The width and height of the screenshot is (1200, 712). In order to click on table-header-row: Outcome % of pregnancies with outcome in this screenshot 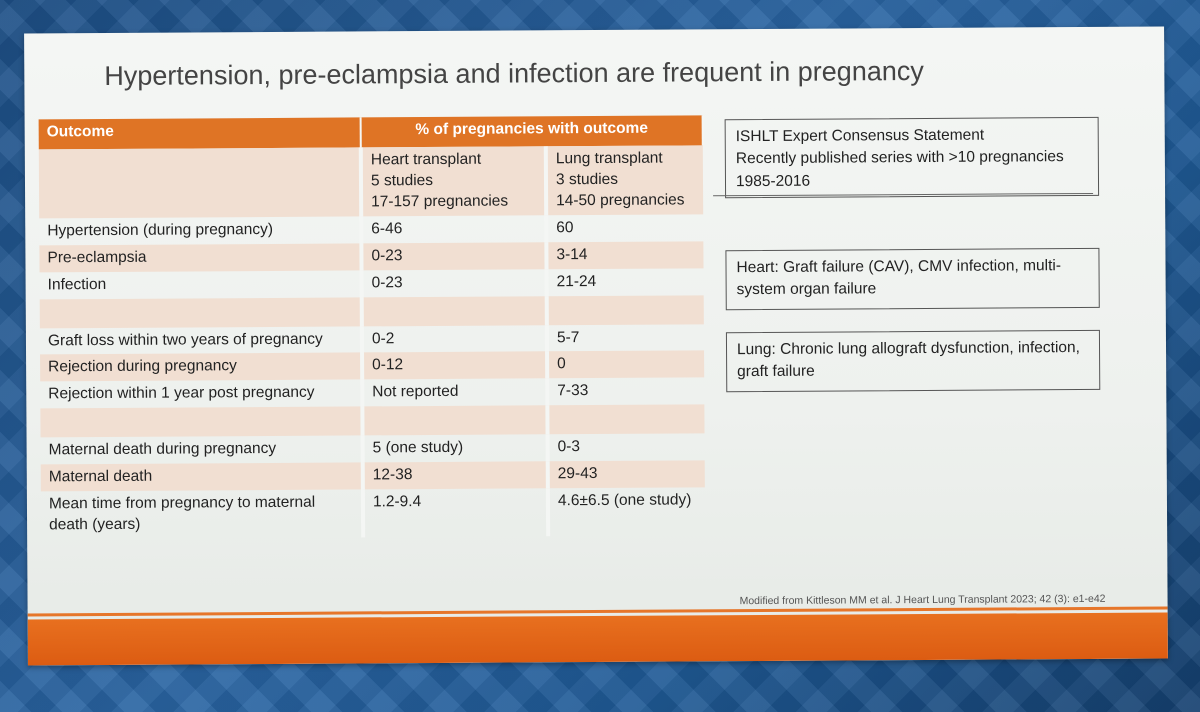, I will do `click(370, 132)`.